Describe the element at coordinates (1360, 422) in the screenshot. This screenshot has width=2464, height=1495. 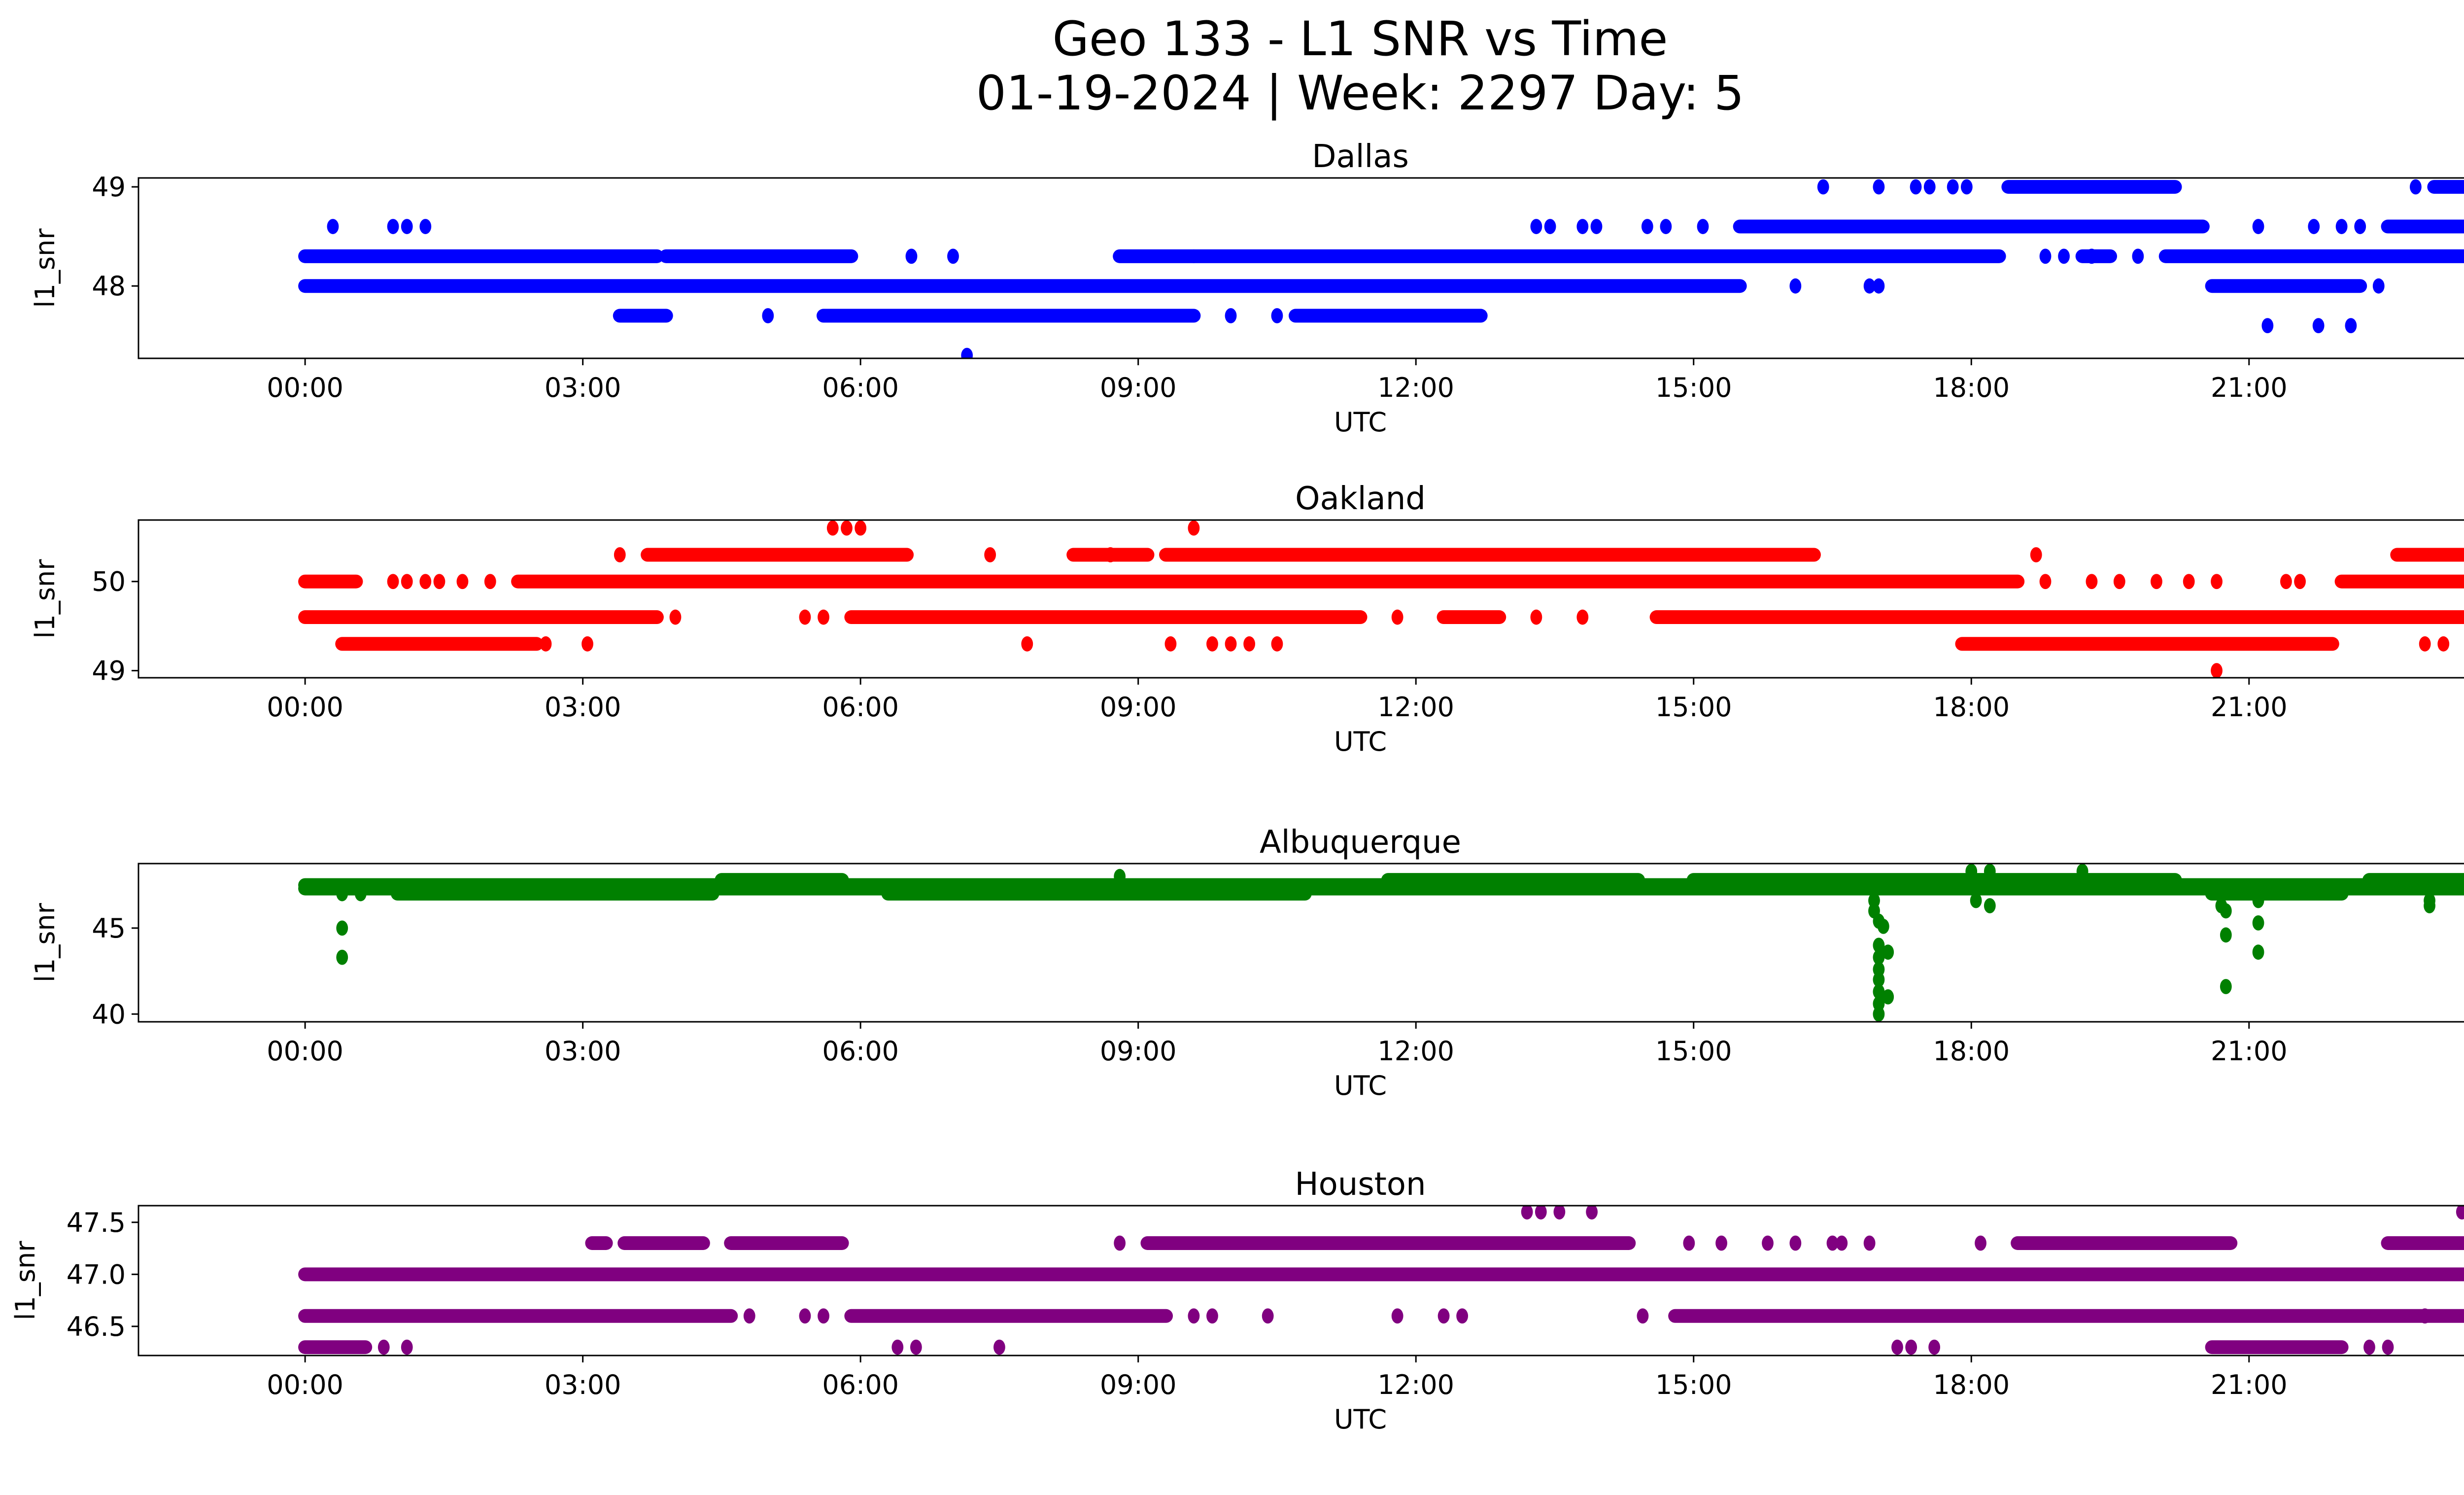
I see `dallas-x-axis-label: UTC` at that location.